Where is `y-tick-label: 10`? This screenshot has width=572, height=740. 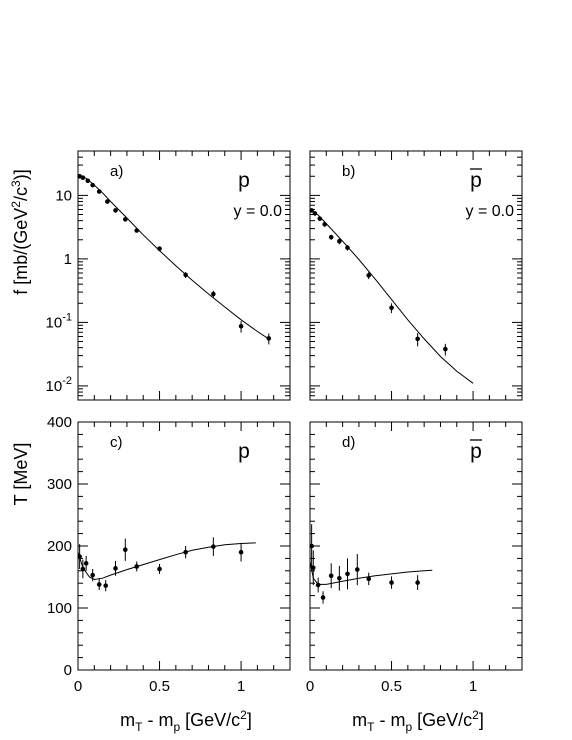
y-tick-label: 10 is located at coordinates (63, 195).